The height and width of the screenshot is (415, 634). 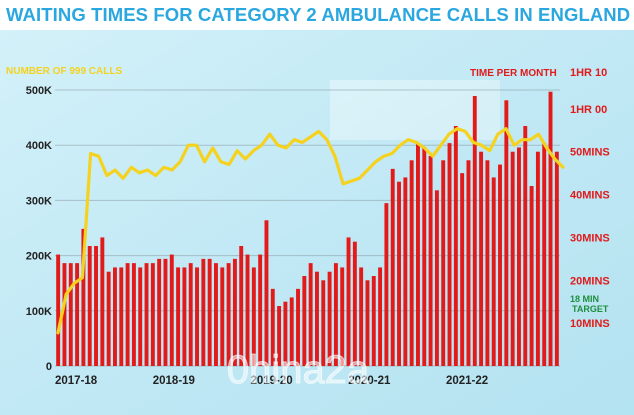 I want to click on right-tick-label: 40MINS, so click(x=590, y=196).